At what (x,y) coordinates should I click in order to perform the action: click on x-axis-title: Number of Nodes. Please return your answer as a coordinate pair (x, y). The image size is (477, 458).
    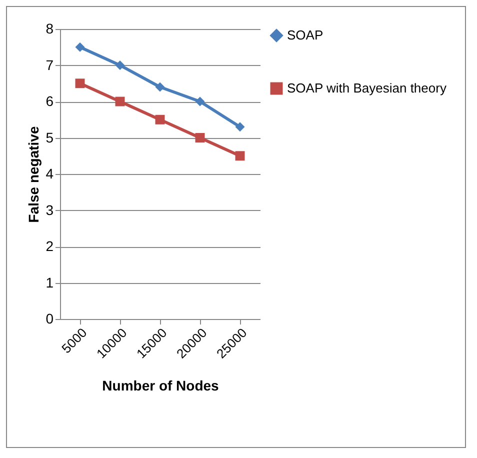
    Looking at the image, I should click on (161, 385).